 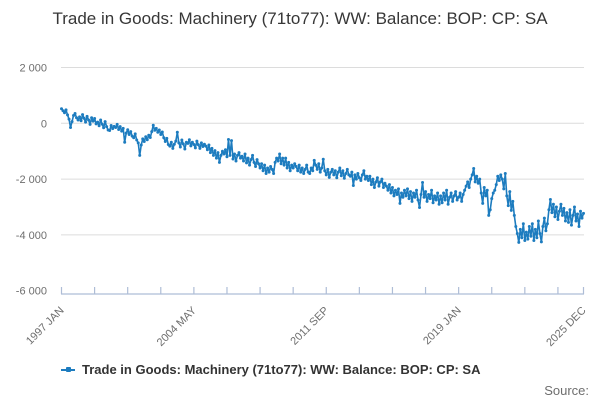 I want to click on y-axis-tick-label: -6 000, so click(x=31, y=292).